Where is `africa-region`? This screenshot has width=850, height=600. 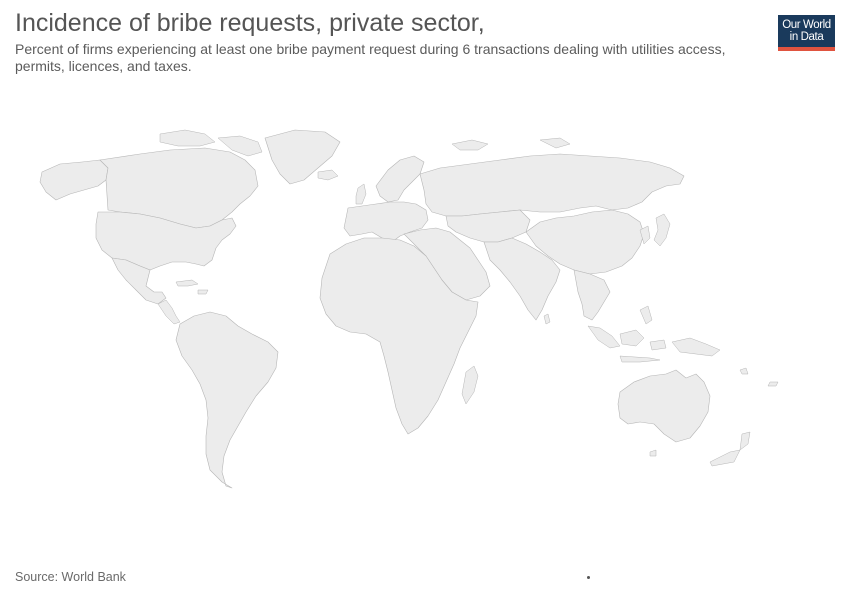
africa-region is located at coordinates (399, 336).